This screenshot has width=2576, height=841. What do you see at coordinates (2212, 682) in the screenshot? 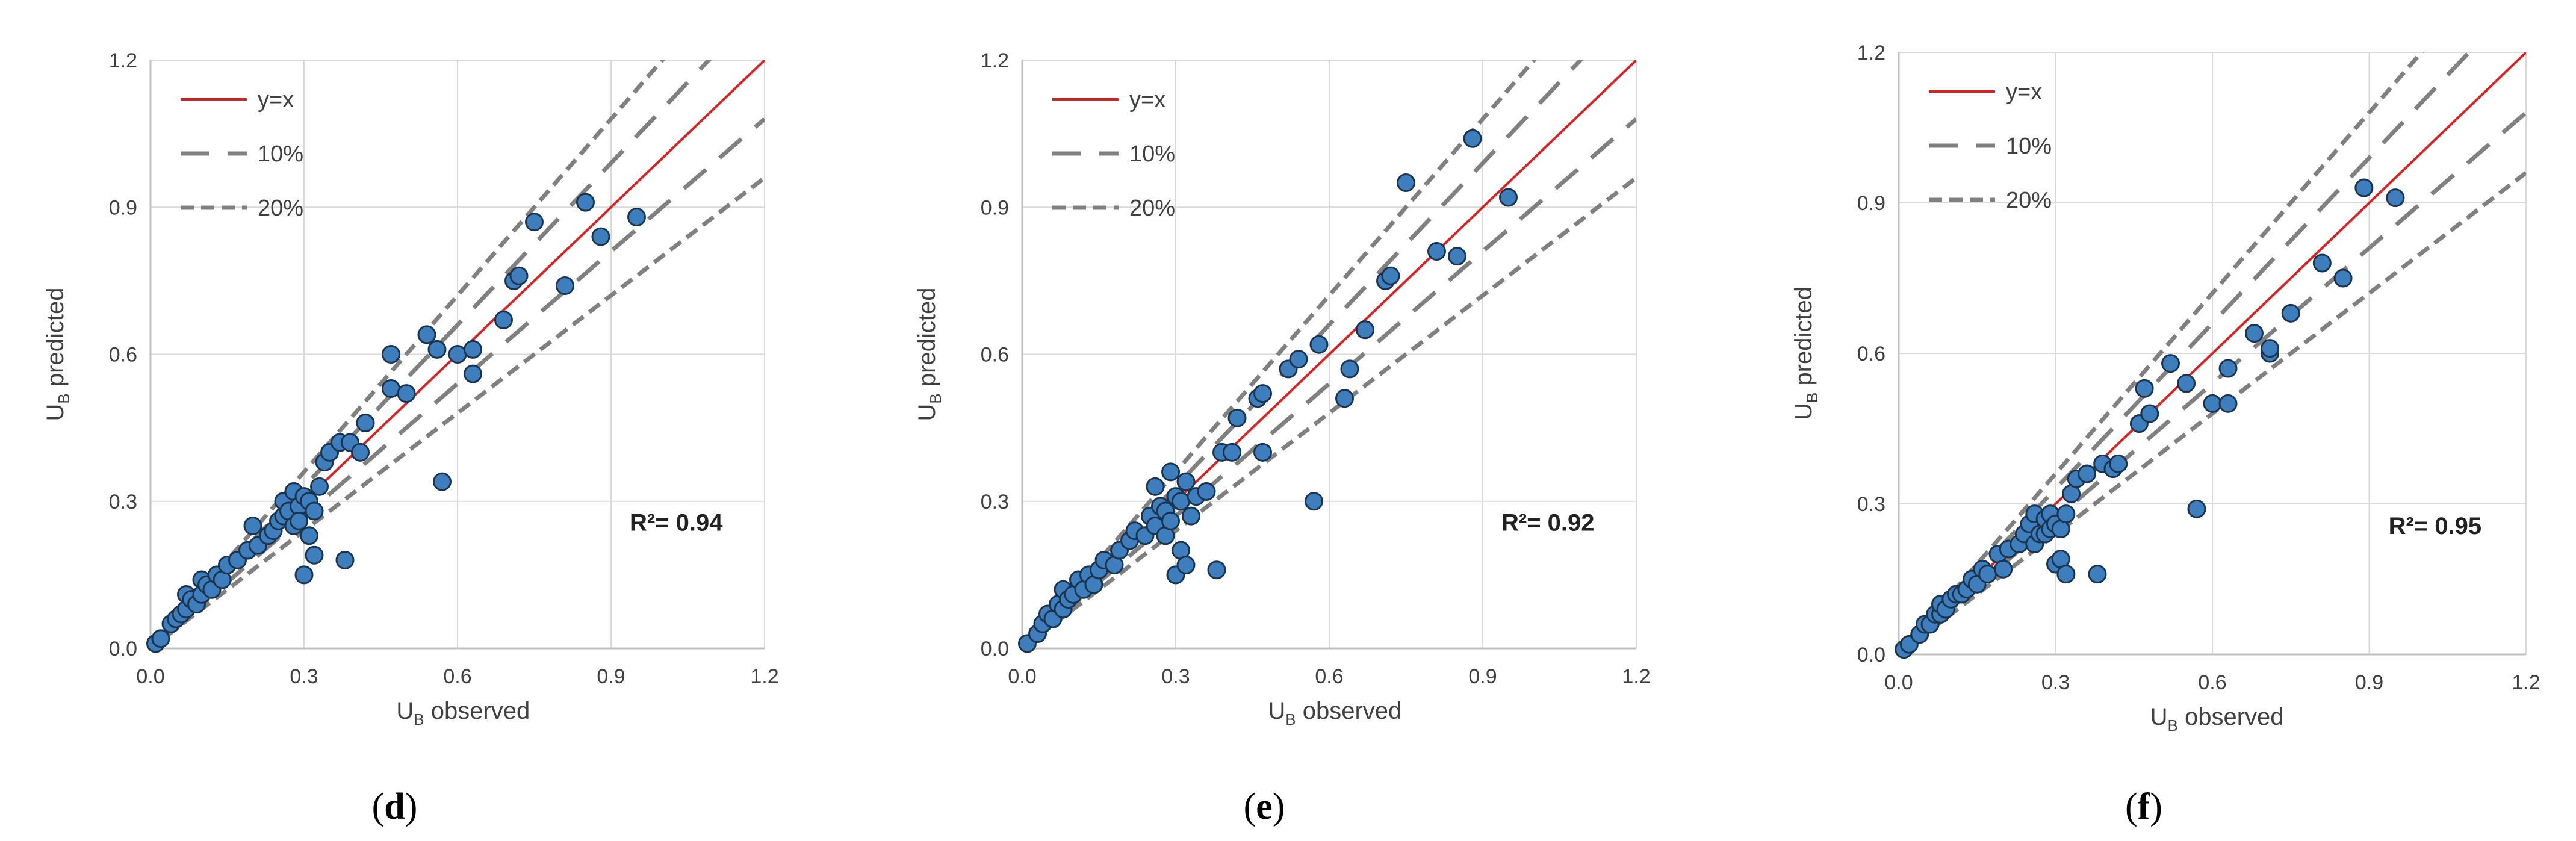
I see `x-tick-label: 0.6` at bounding box center [2212, 682].